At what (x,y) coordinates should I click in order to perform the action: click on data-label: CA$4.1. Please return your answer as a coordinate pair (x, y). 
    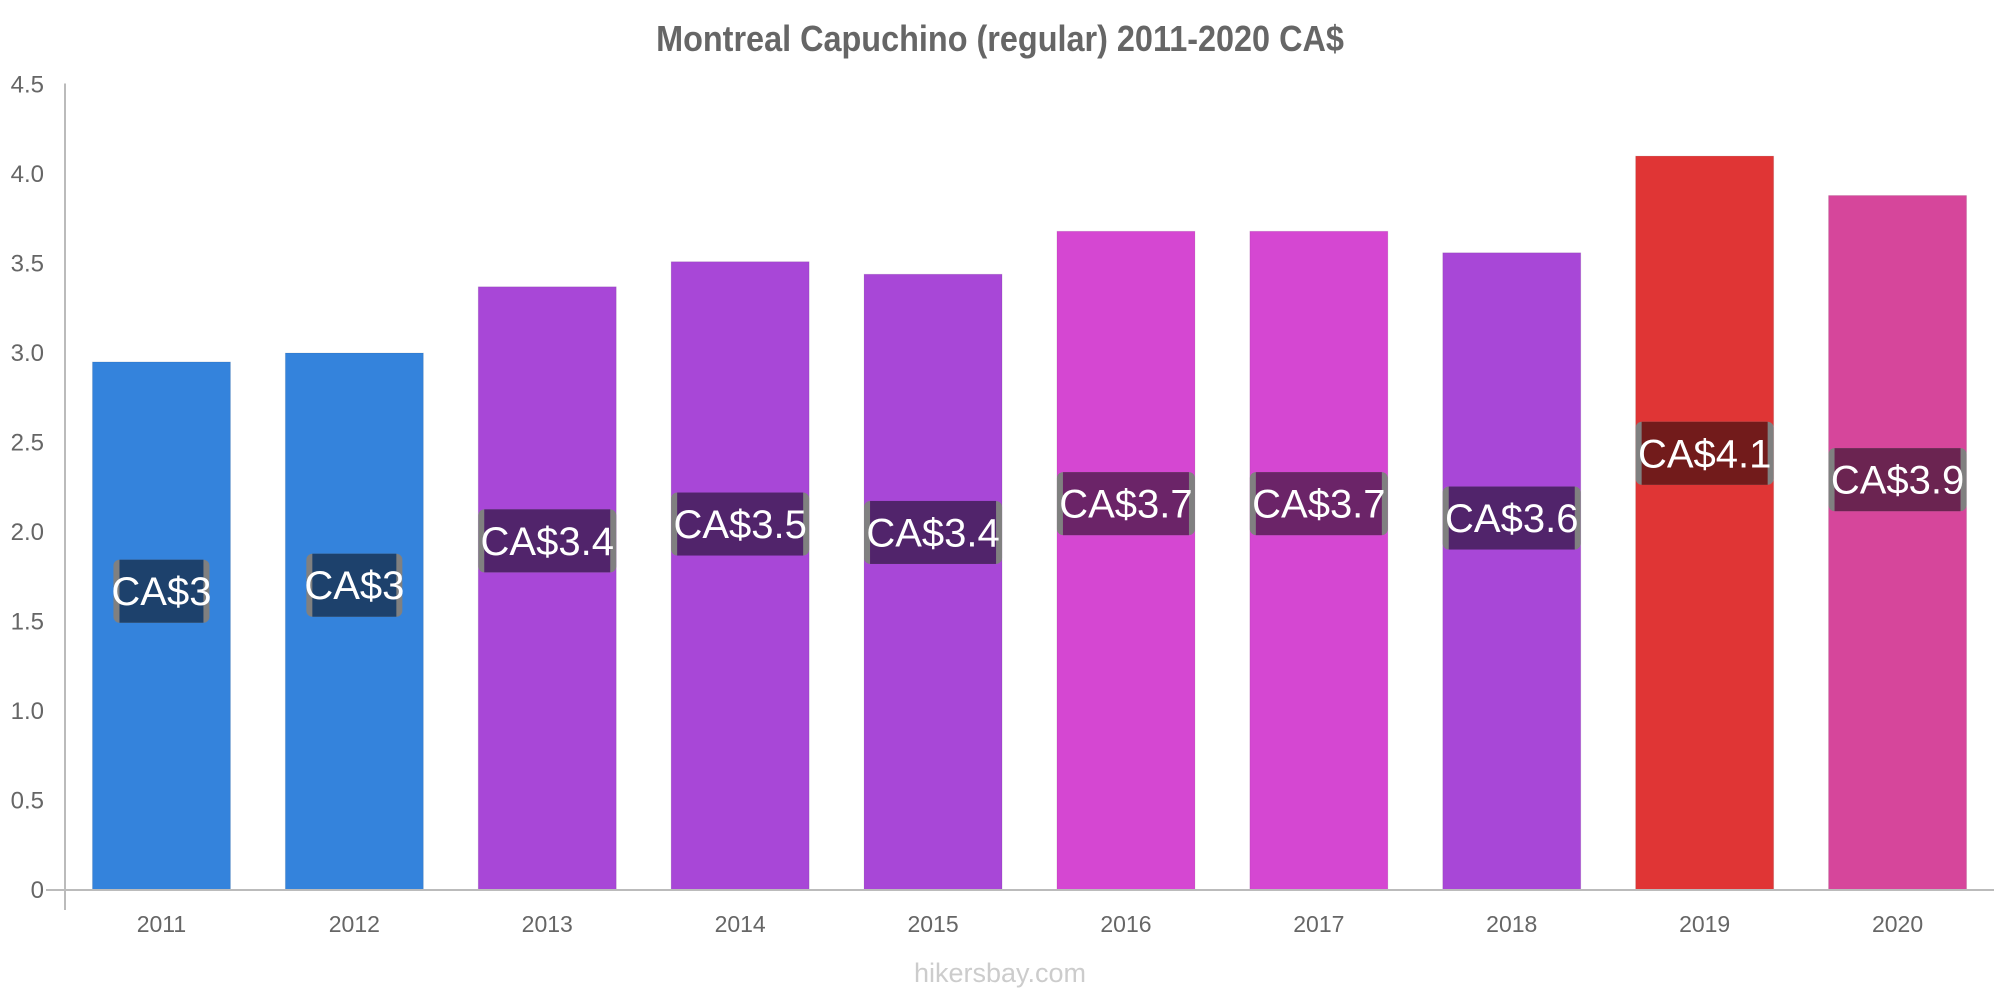
    Looking at the image, I should click on (1704, 454).